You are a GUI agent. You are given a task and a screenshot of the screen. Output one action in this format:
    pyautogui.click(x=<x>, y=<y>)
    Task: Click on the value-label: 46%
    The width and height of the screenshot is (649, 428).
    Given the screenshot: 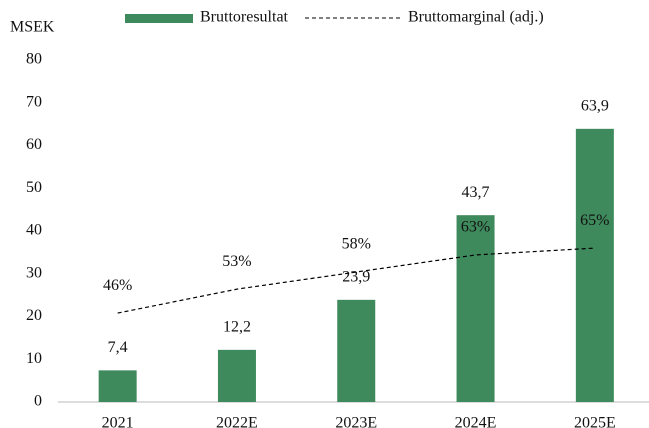 What is the action you would take?
    pyautogui.click(x=117, y=285)
    